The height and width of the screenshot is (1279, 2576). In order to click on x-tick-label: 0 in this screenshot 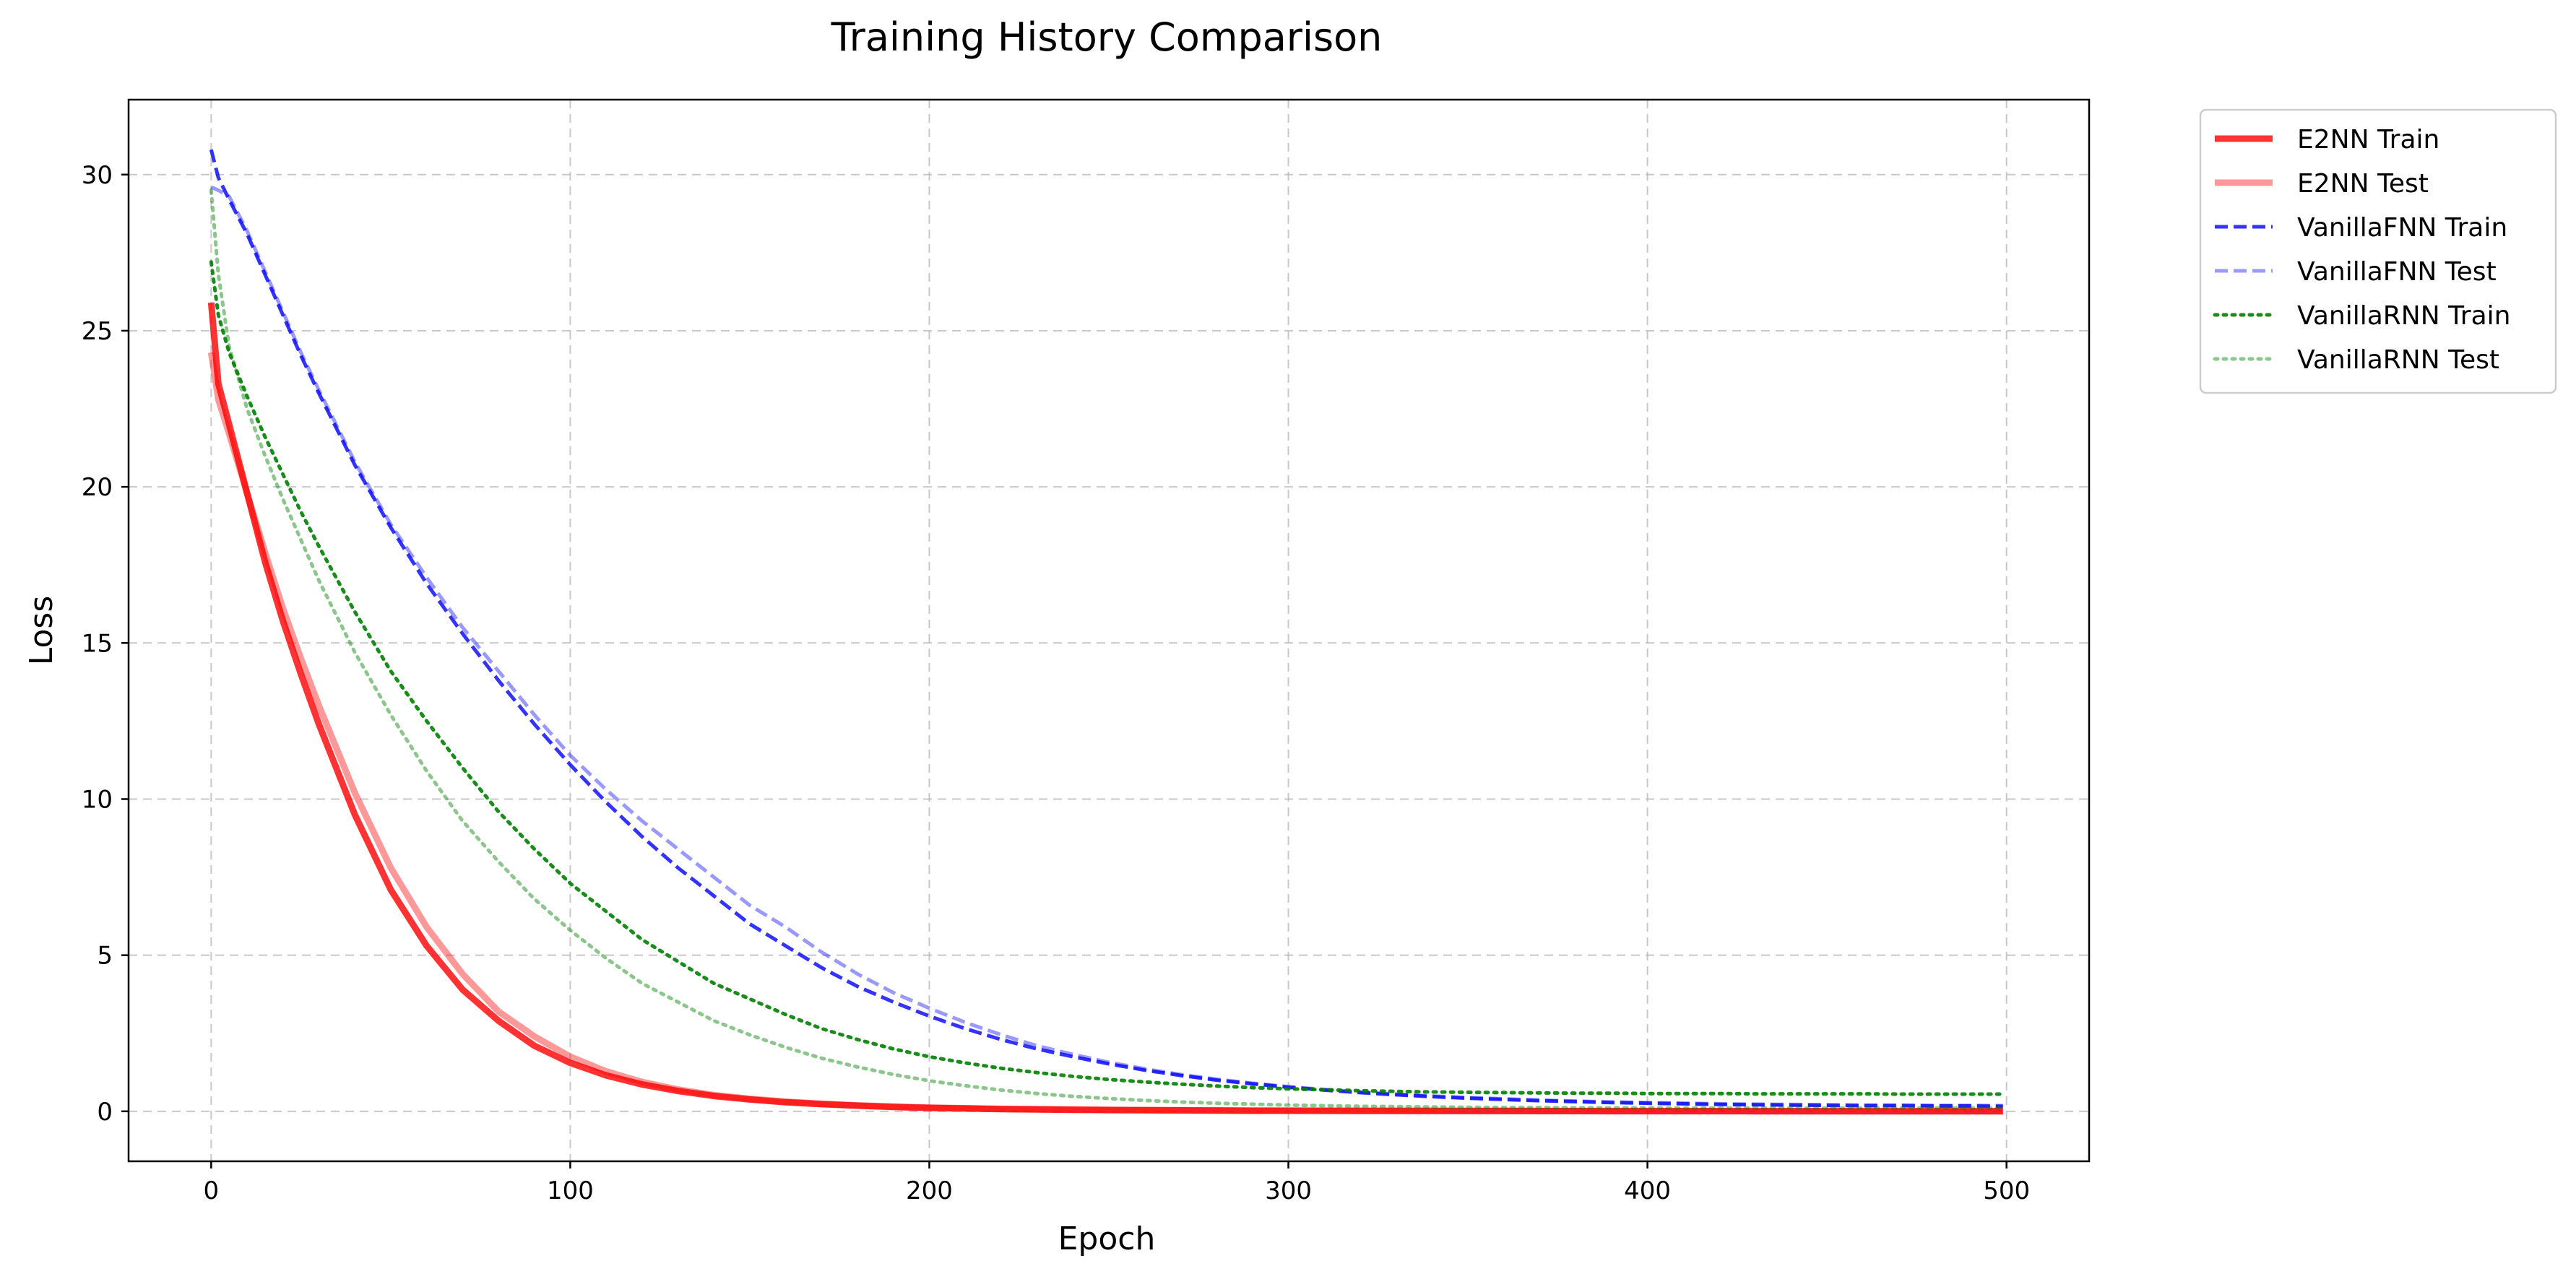, I will do `click(212, 1190)`.